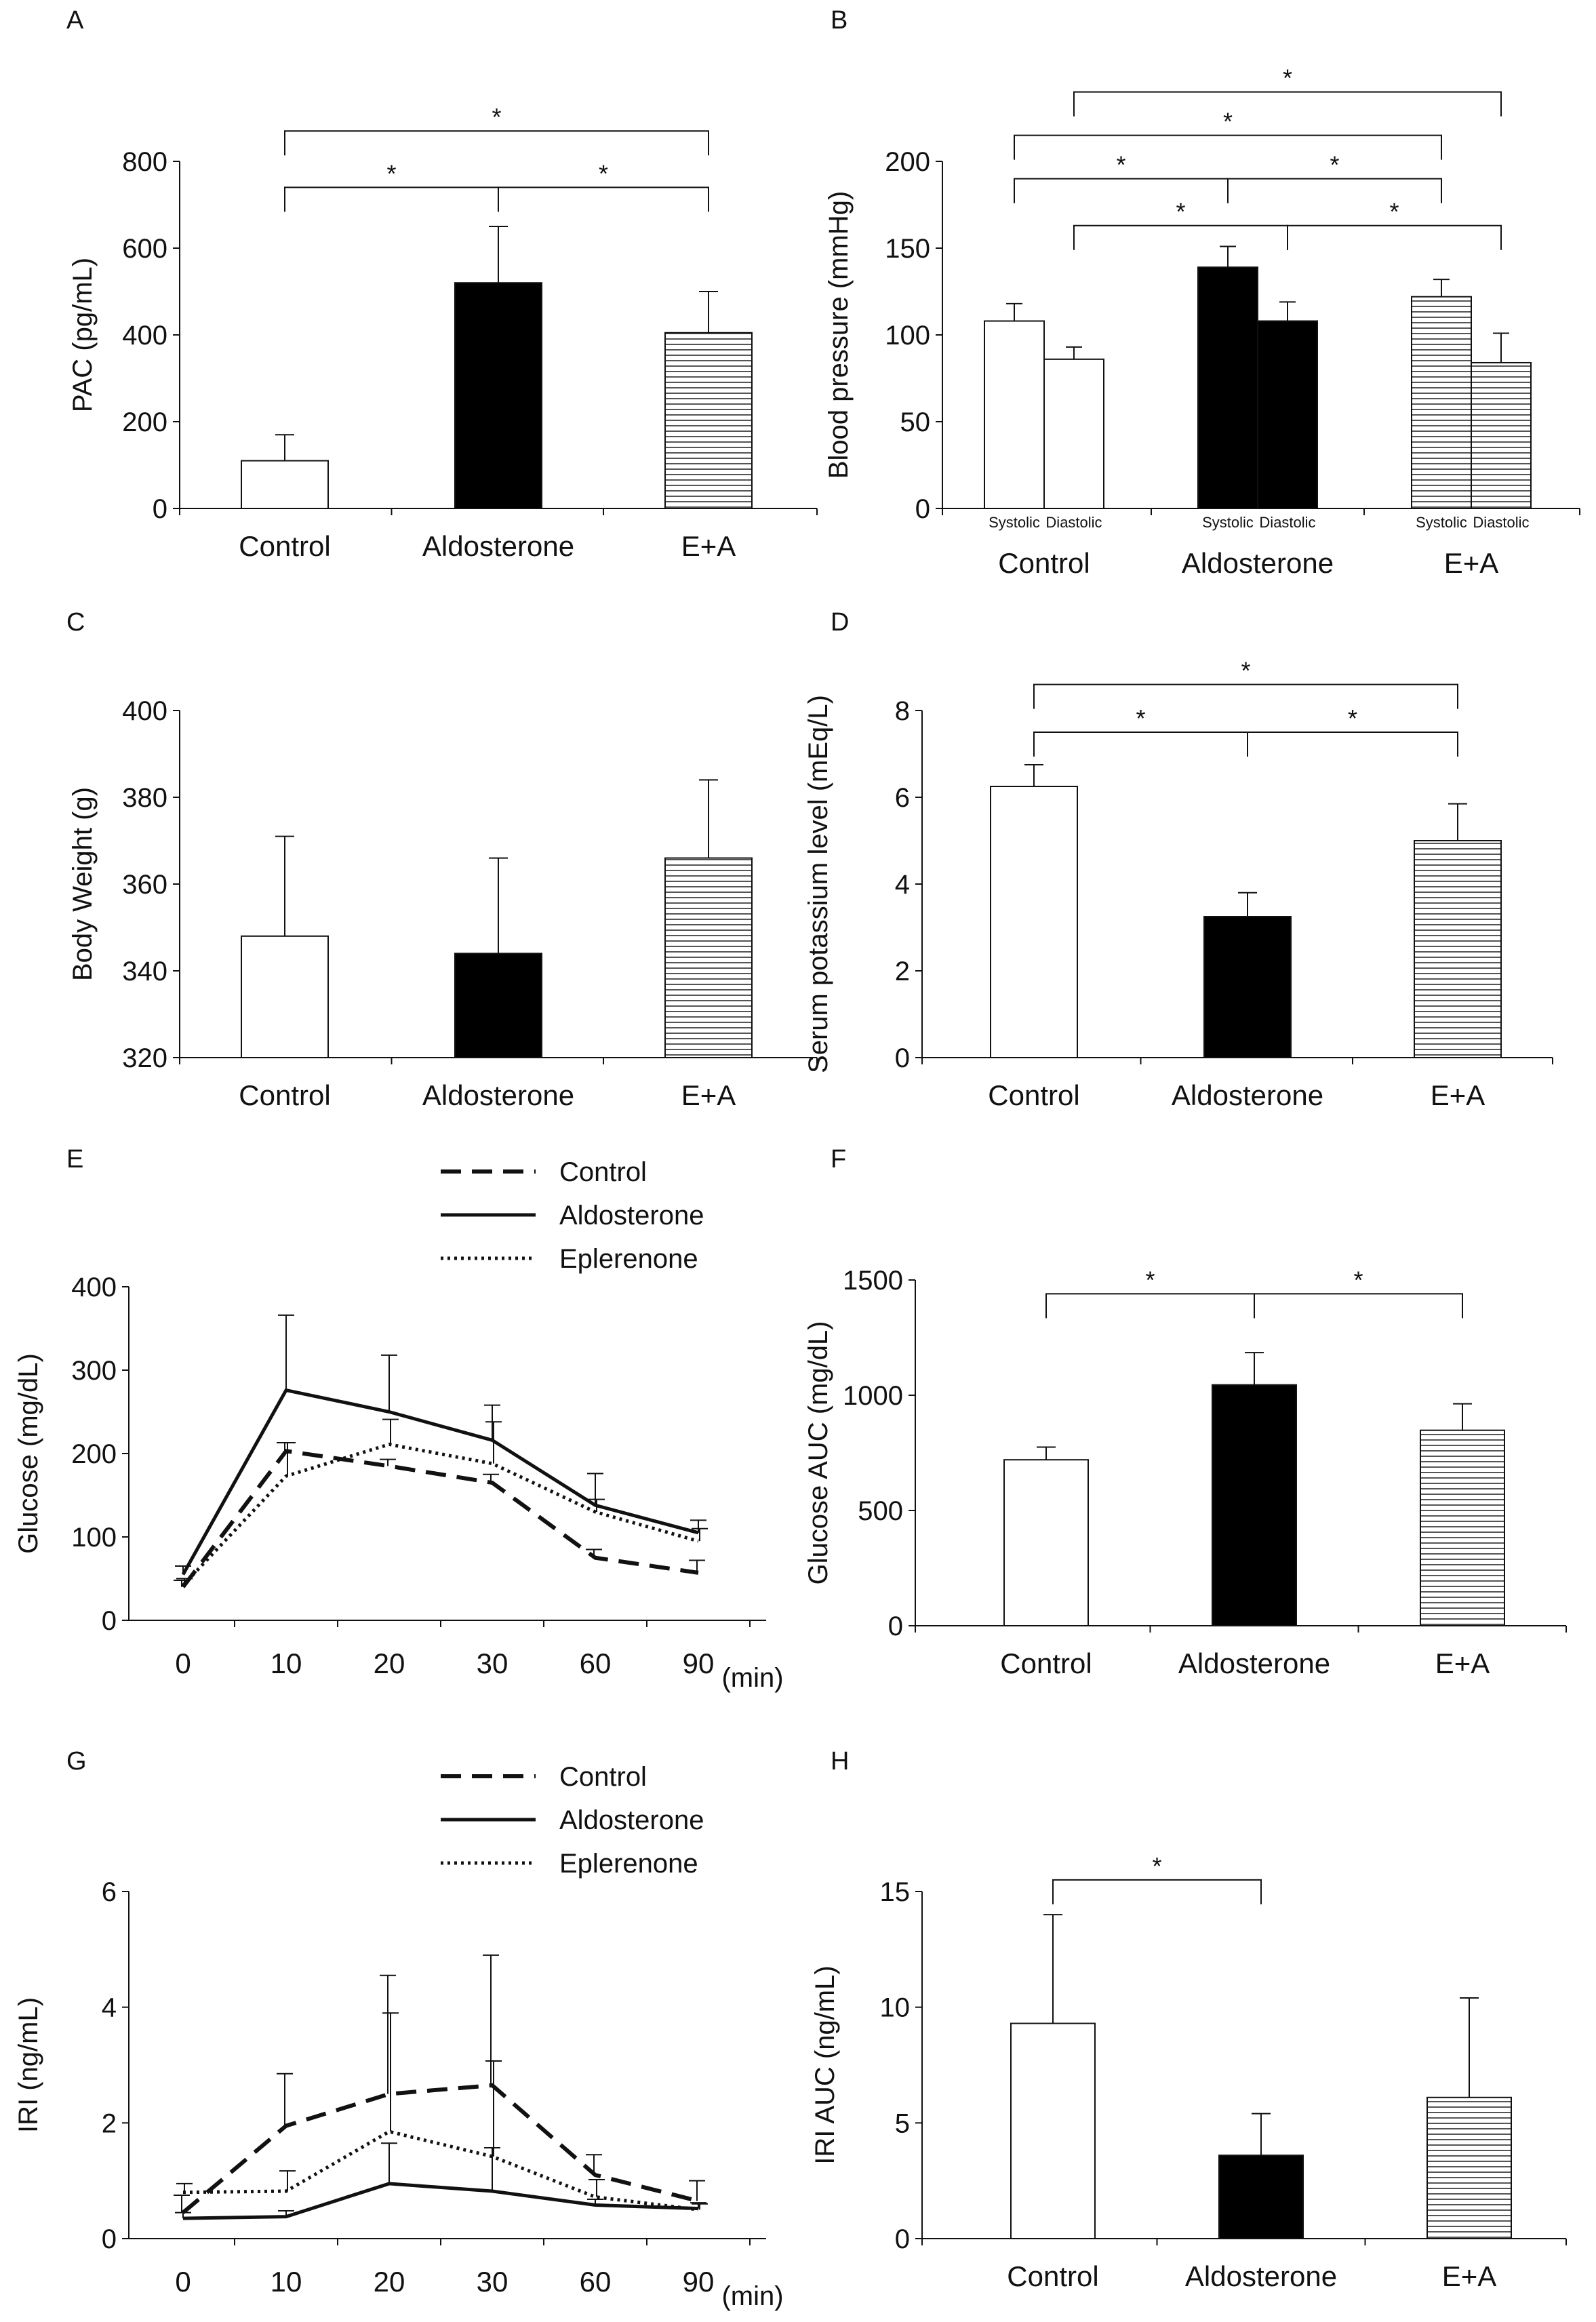  What do you see at coordinates (389, 2282) in the screenshot?
I see `x-tick-label: 20` at bounding box center [389, 2282].